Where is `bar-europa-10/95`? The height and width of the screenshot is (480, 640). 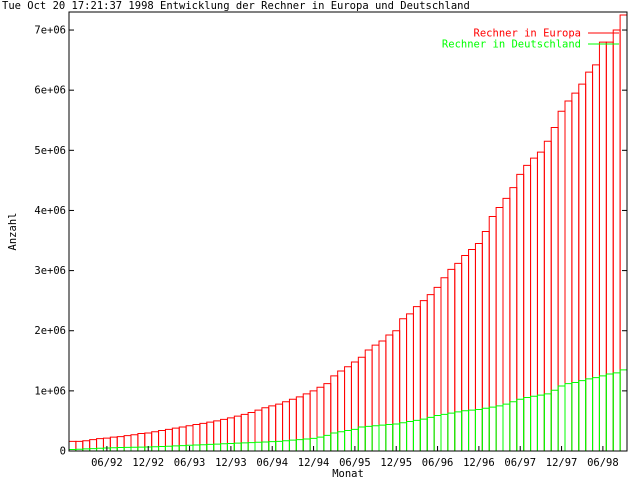
bar-europa-10/95 is located at coordinates (382, 395).